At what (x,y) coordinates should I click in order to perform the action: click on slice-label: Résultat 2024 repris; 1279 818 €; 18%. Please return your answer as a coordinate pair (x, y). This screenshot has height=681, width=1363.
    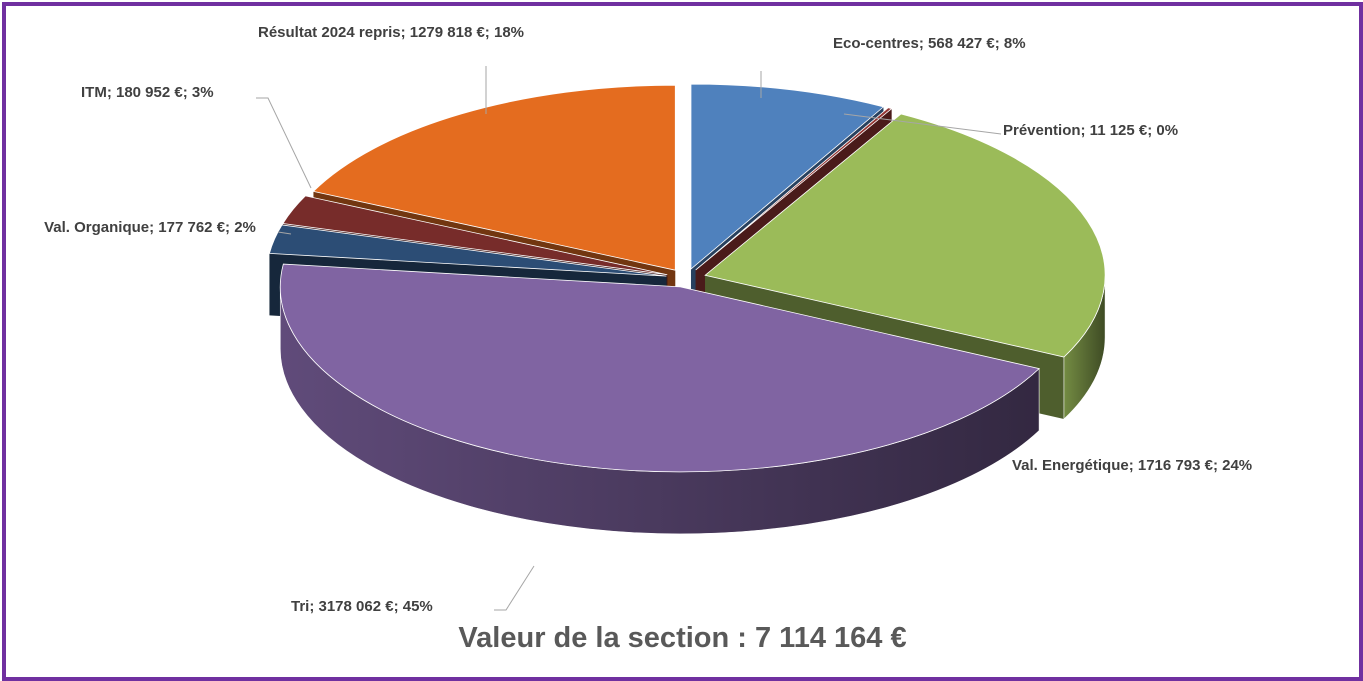
    Looking at the image, I should click on (391, 32).